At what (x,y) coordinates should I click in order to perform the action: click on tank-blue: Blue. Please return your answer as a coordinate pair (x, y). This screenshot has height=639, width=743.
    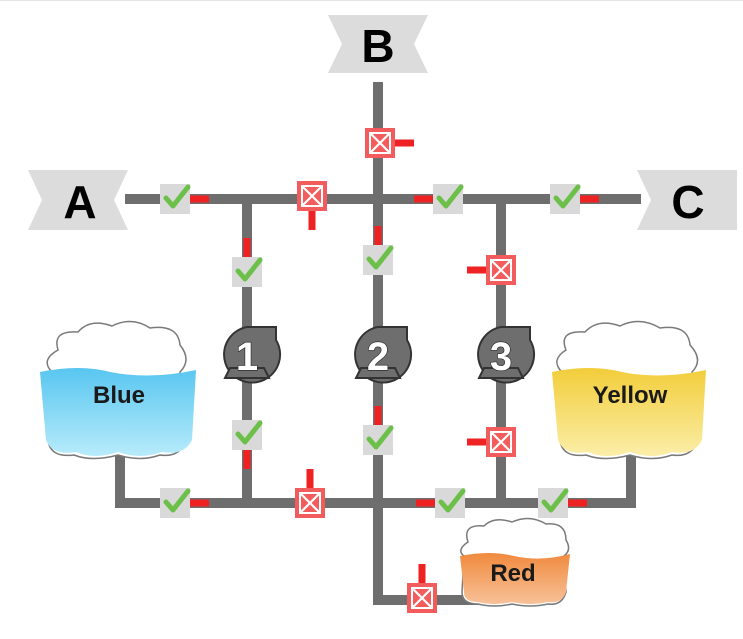
    Looking at the image, I should click on (118, 390).